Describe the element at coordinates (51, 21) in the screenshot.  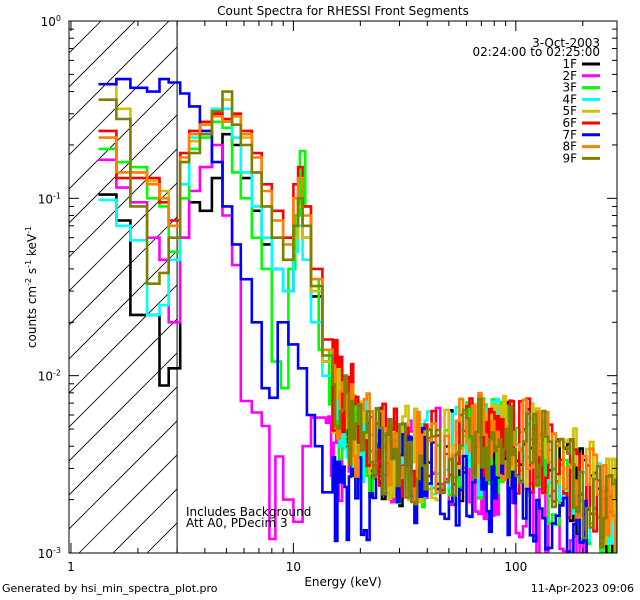
I see `y-tick-label: 10⁰` at that location.